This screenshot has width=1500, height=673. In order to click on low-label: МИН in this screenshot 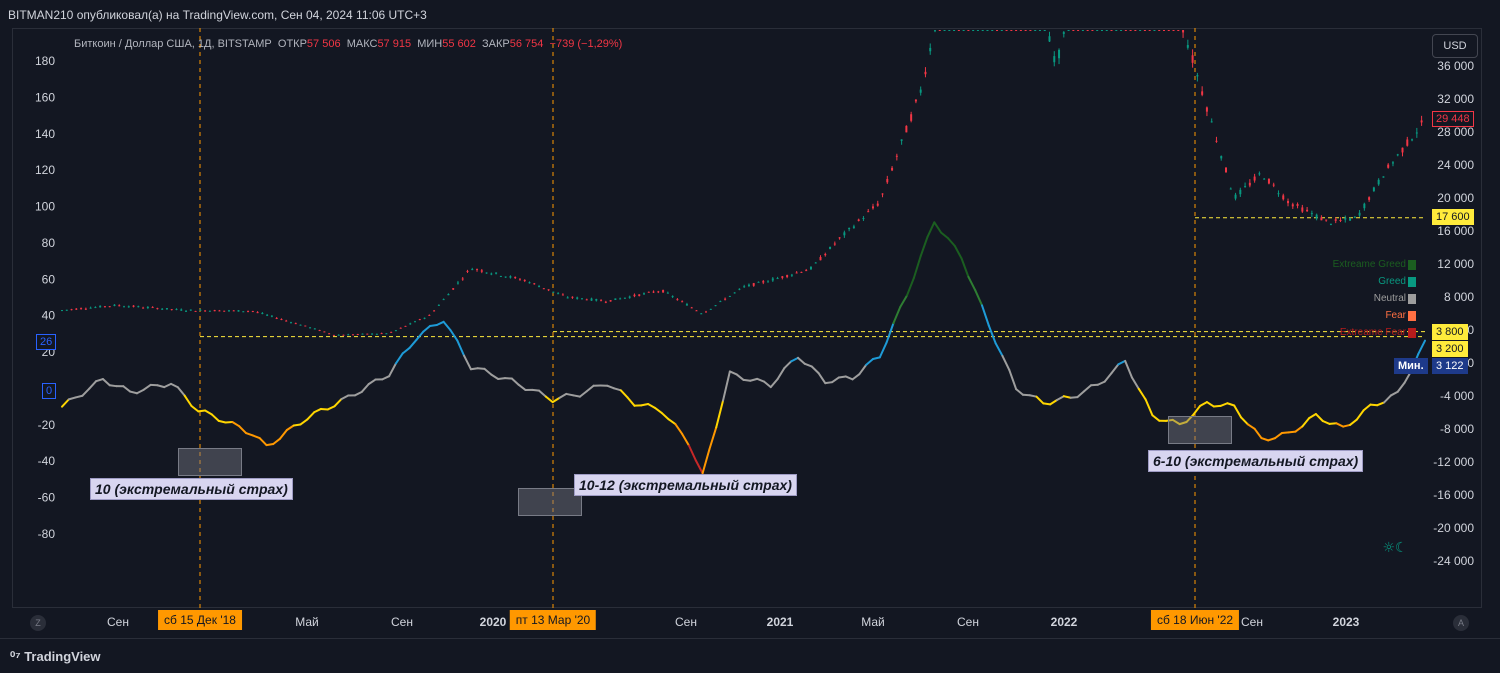, I will do `click(429, 44)`.